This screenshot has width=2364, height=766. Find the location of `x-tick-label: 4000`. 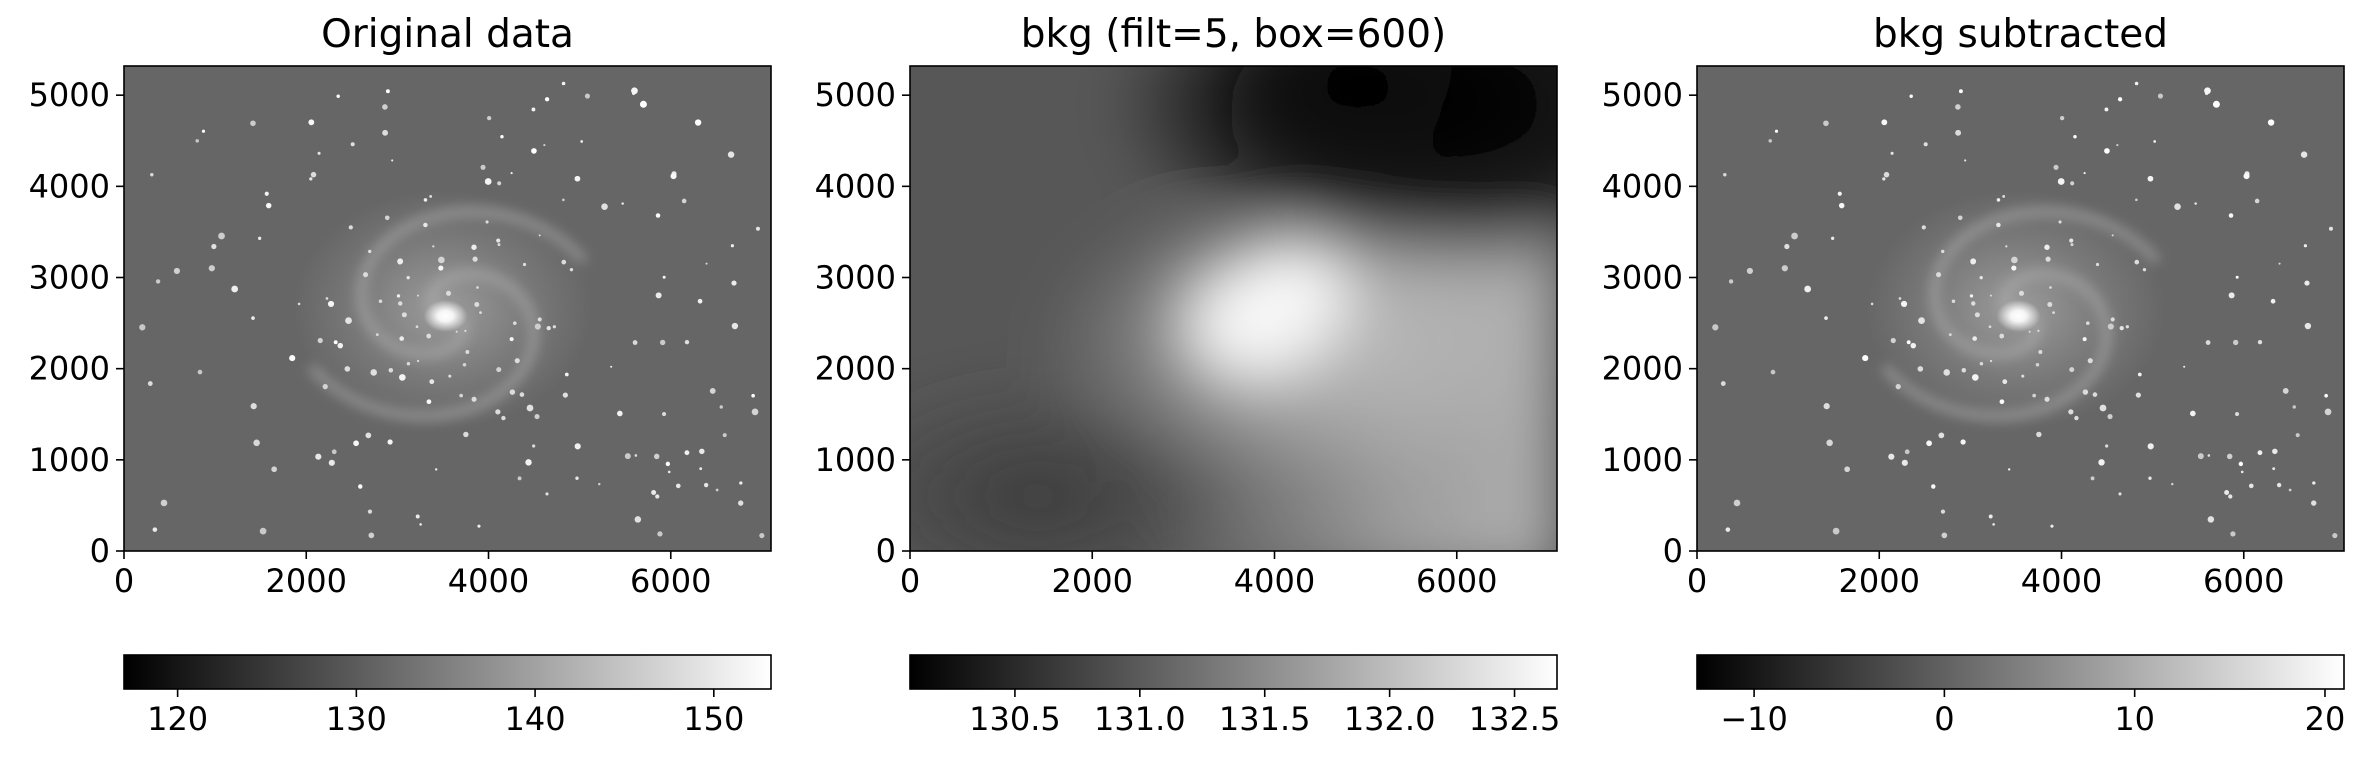

x-tick-label: 4000 is located at coordinates (2061, 581).